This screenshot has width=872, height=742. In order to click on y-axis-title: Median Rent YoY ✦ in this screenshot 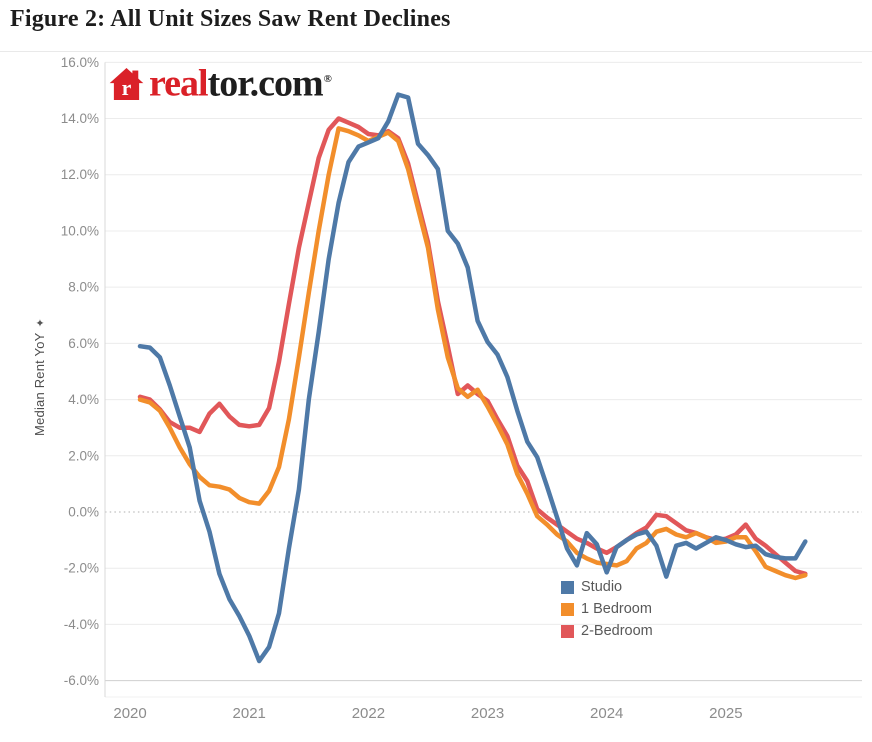, I will do `click(39, 377)`.